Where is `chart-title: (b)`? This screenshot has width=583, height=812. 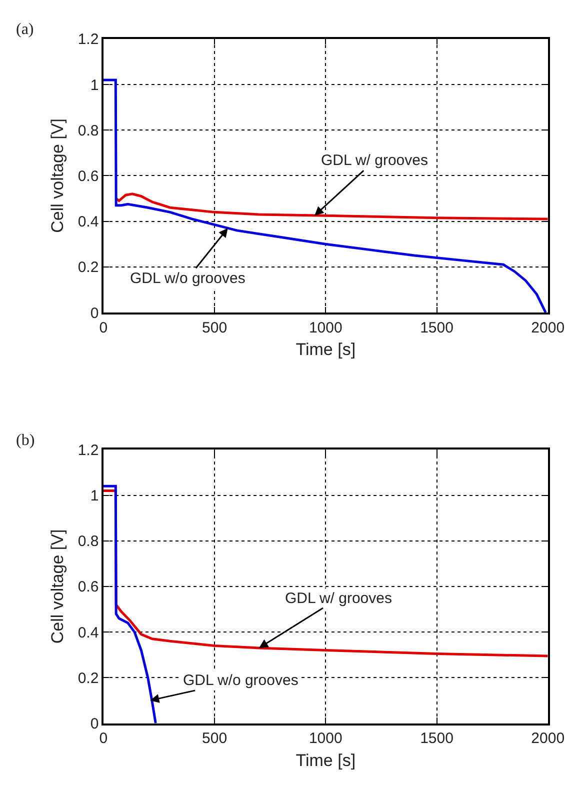
chart-title: (b) is located at coordinates (25, 440).